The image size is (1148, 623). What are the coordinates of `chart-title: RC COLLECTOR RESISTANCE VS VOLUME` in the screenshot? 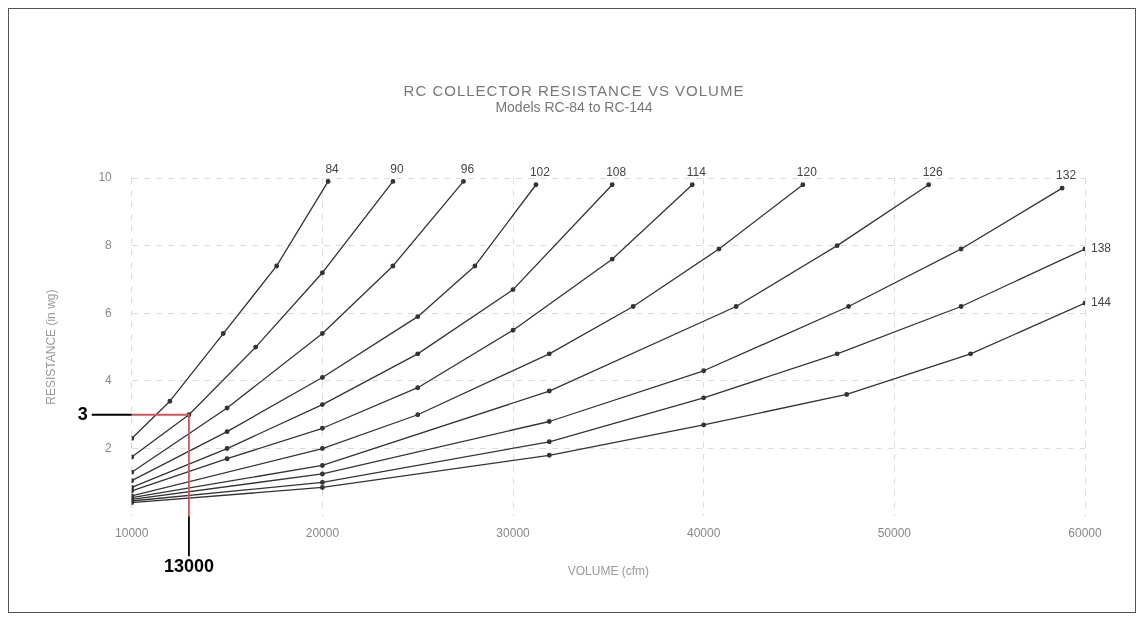 It's located at (574, 90).